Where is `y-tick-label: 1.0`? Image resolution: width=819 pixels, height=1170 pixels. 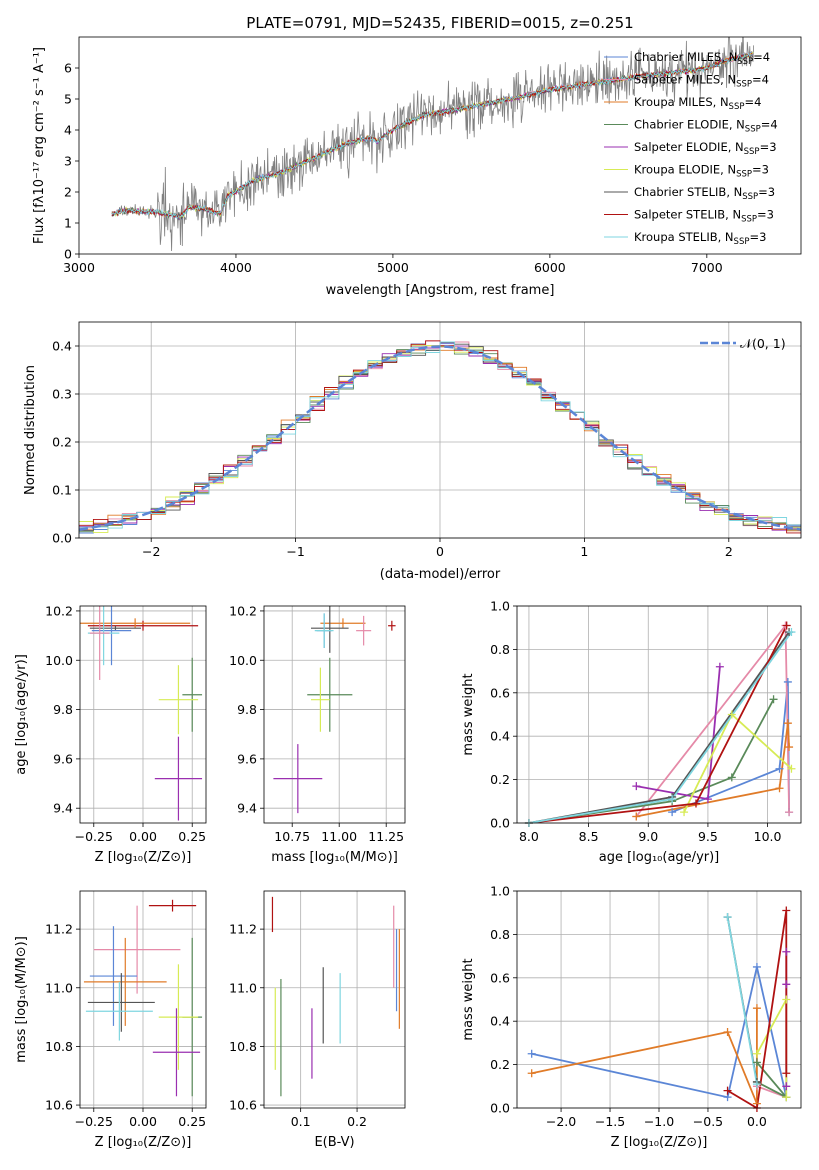 y-tick-label: 1.0 is located at coordinates (500, 891).